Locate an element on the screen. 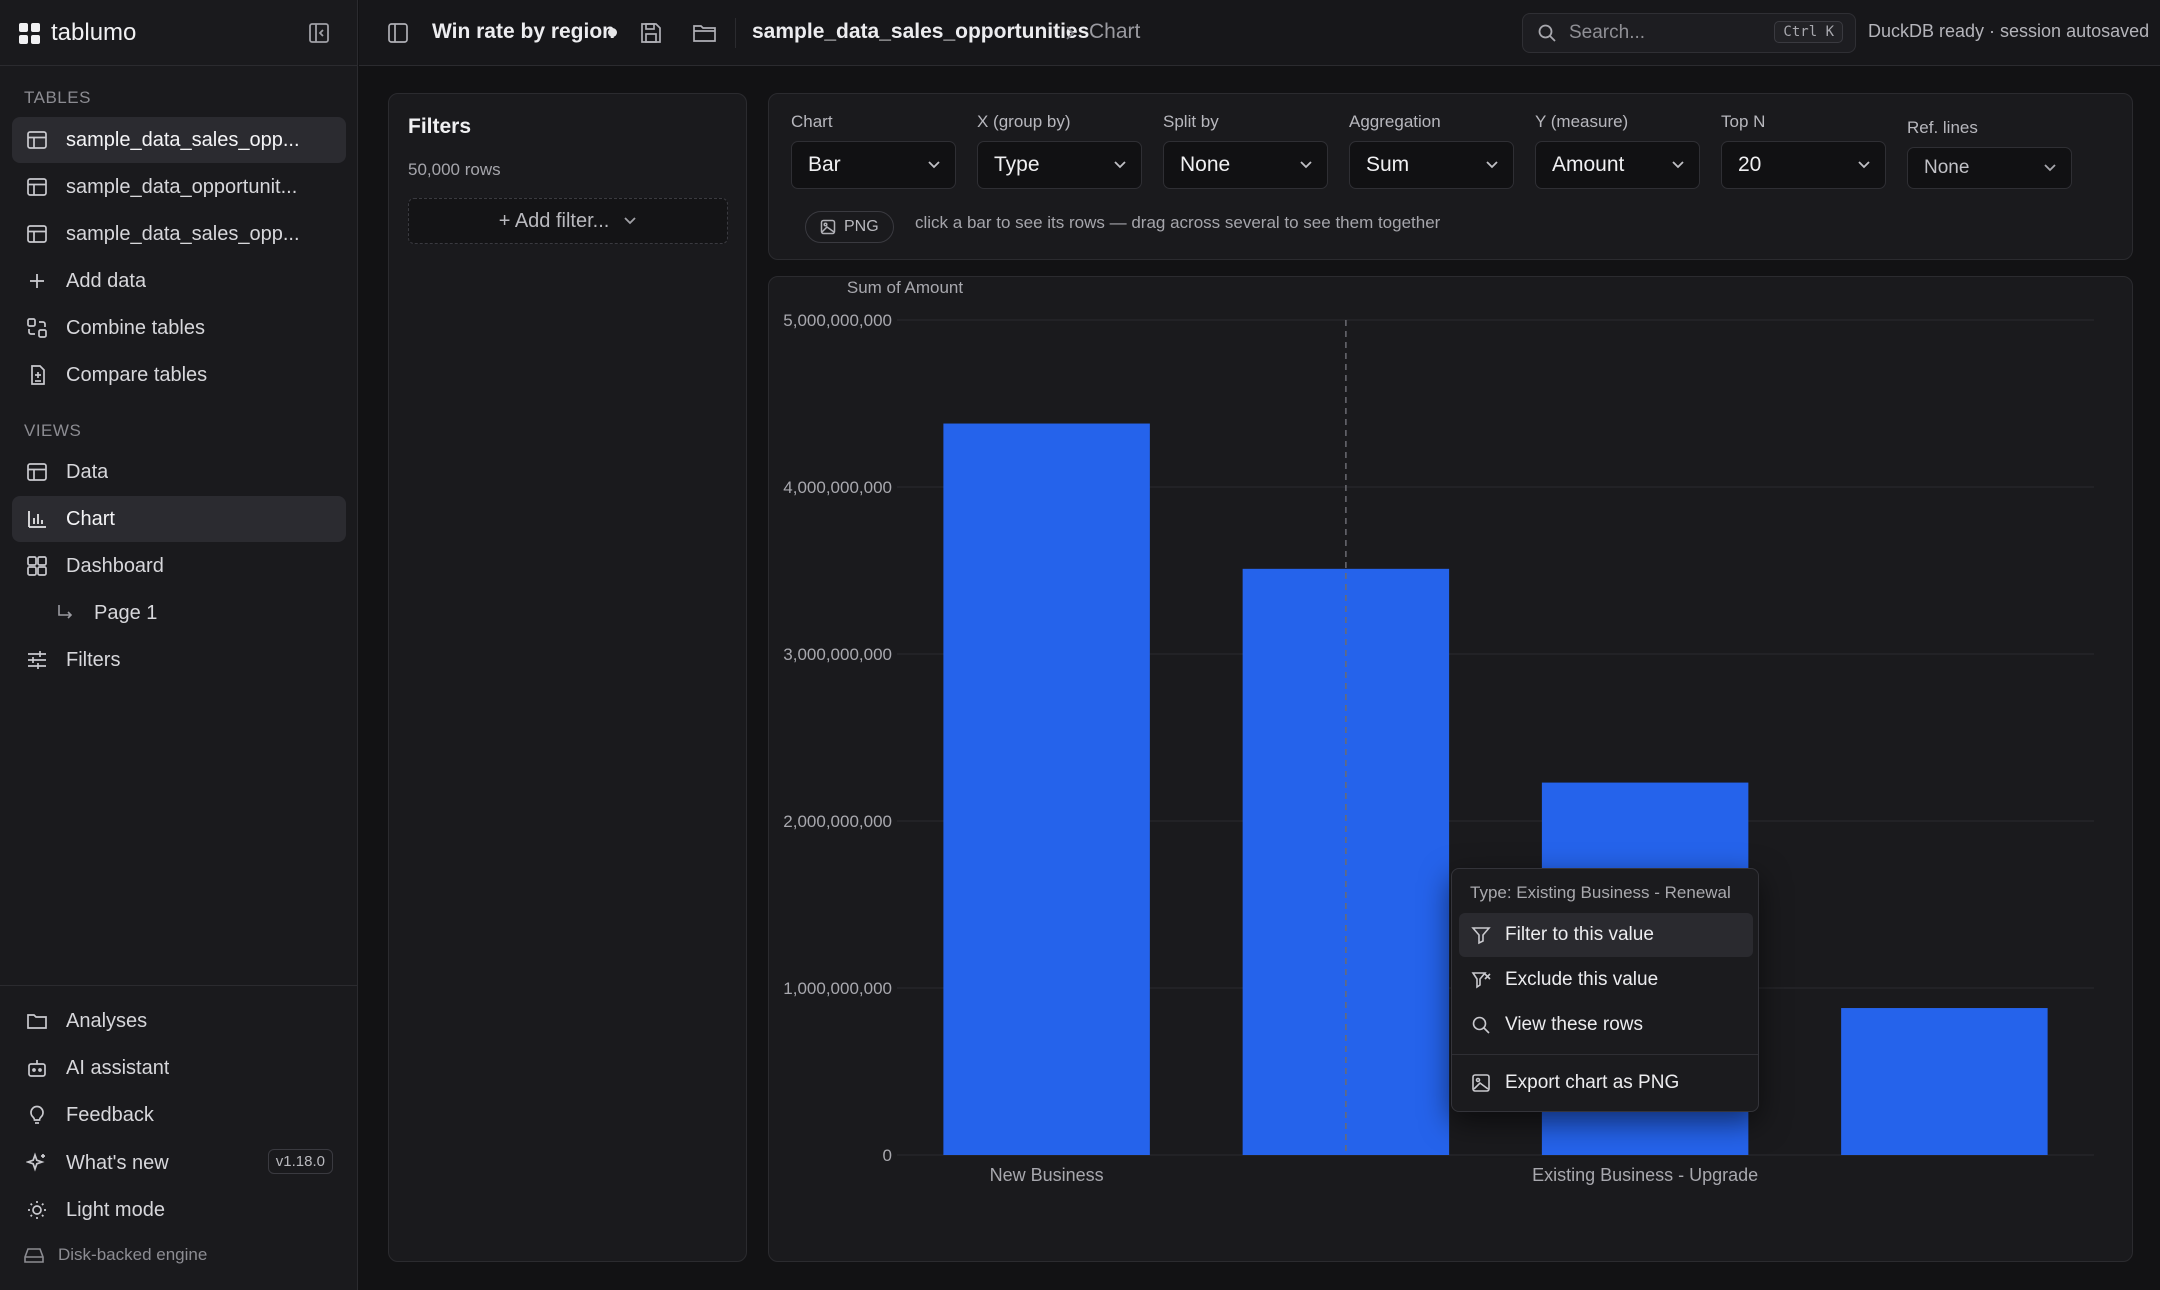  sidebar-divider is located at coordinates (179, 985).